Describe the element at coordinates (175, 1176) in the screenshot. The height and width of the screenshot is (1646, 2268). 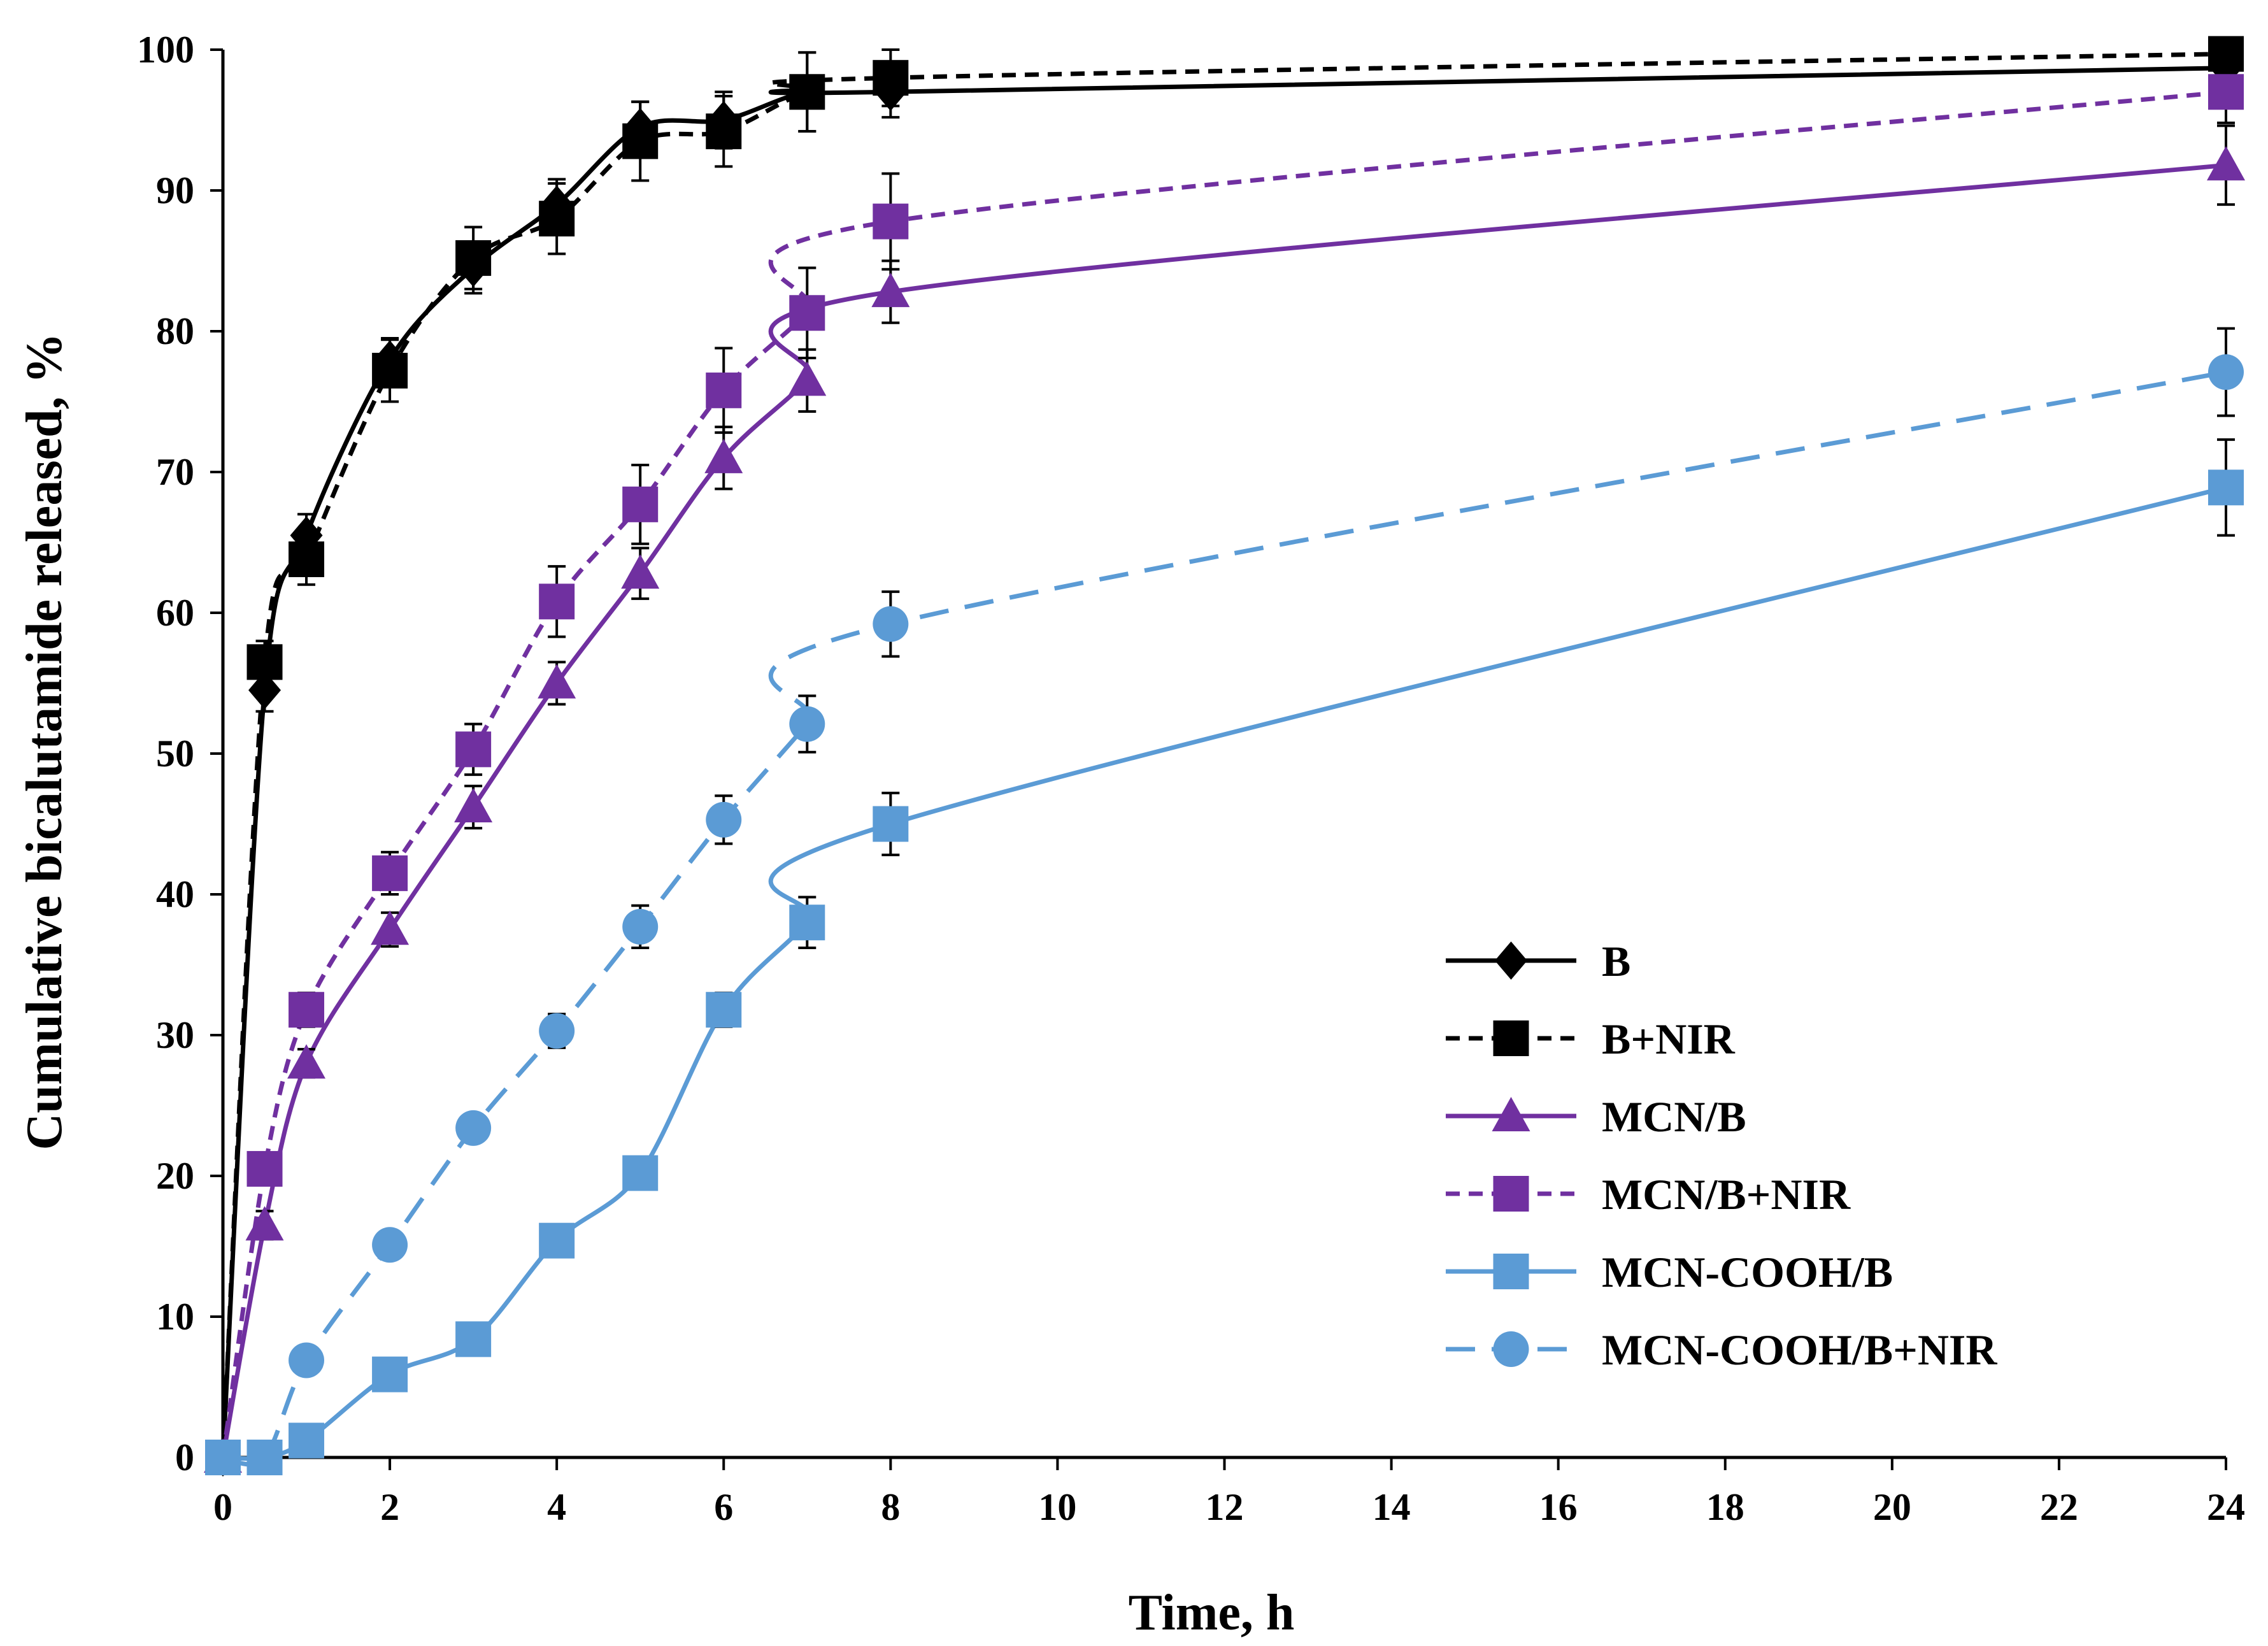
I see `y-tick-label: 20` at that location.